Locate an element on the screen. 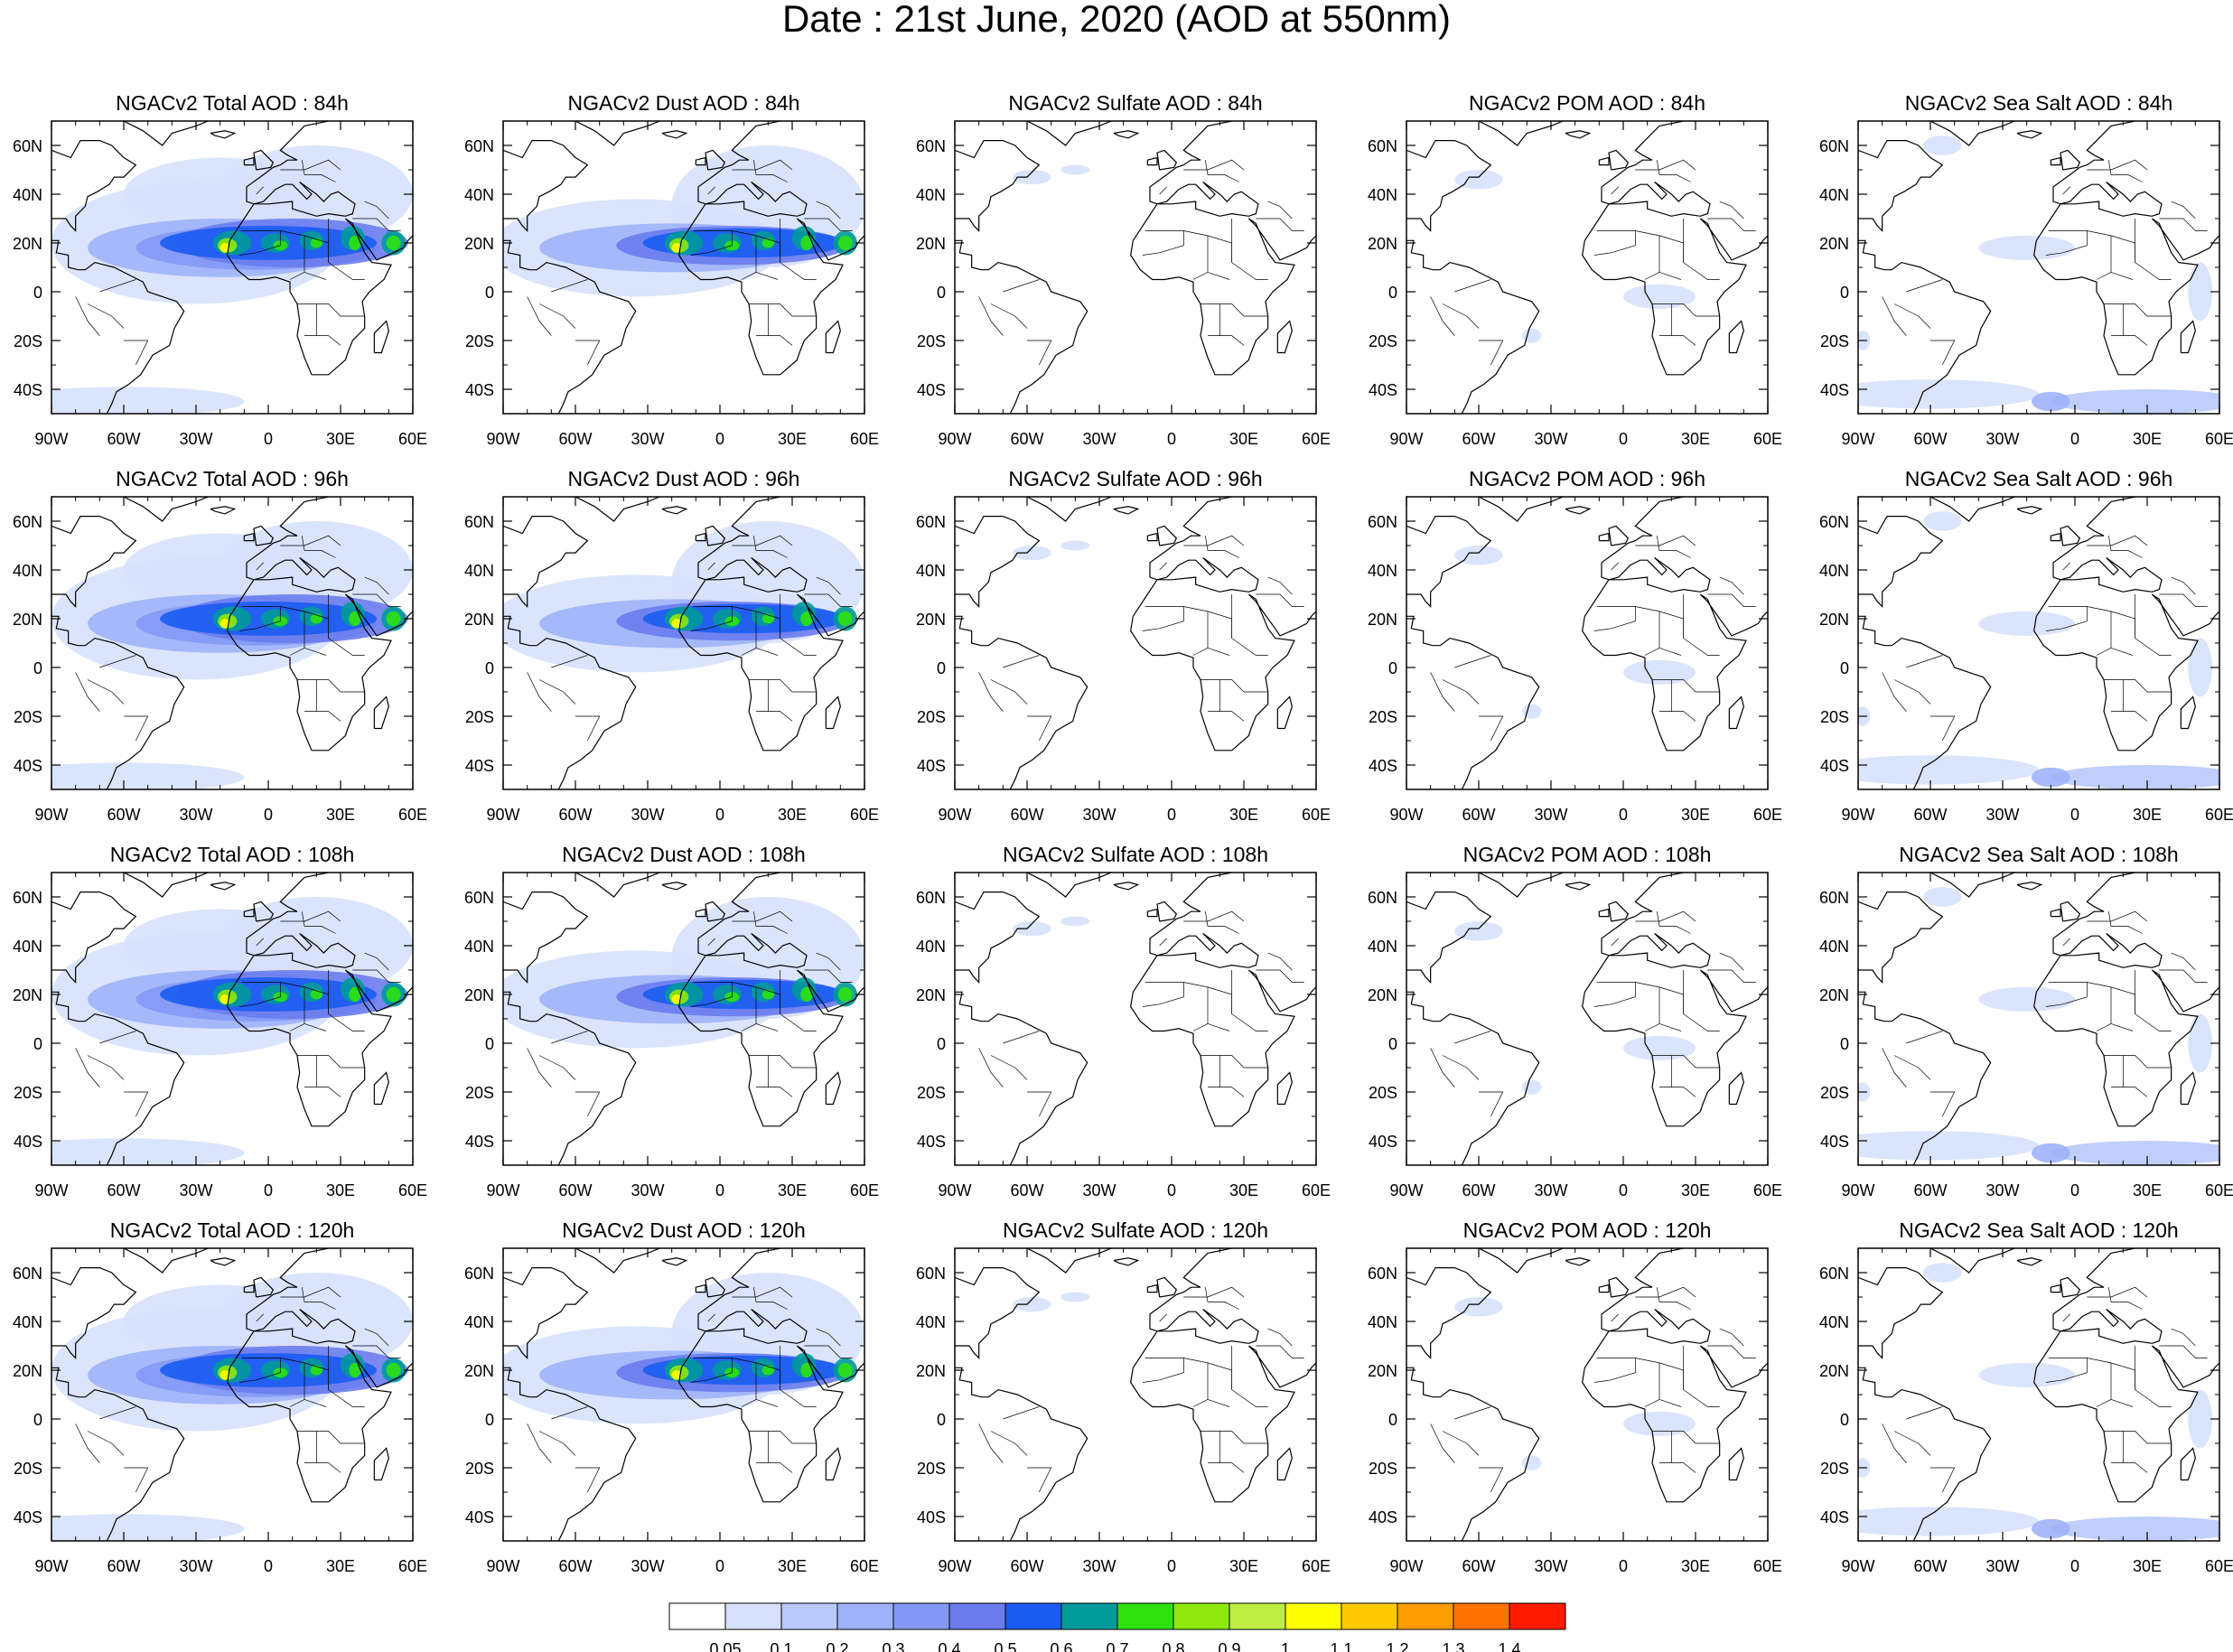 The height and width of the screenshot is (1652, 2233). colorbar-label: 0.1 is located at coordinates (781, 1646).